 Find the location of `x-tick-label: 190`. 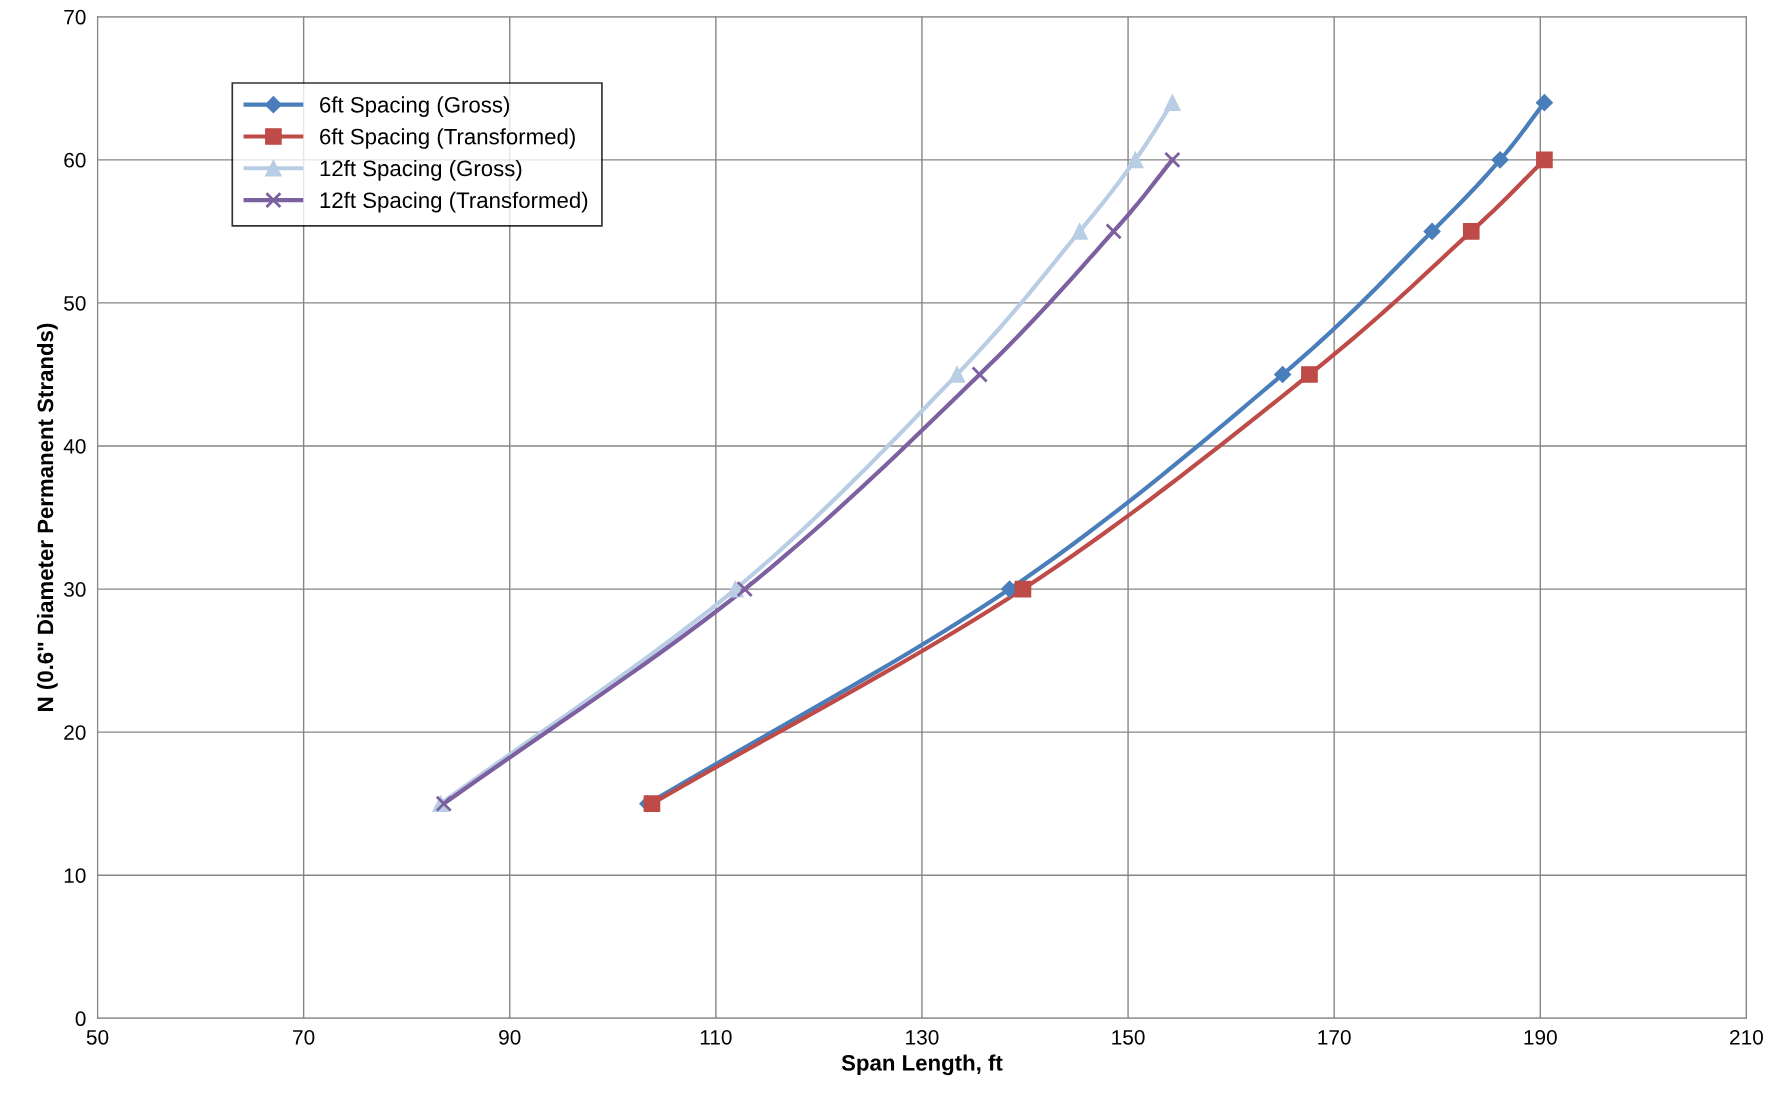

x-tick-label: 190 is located at coordinates (1540, 1037).